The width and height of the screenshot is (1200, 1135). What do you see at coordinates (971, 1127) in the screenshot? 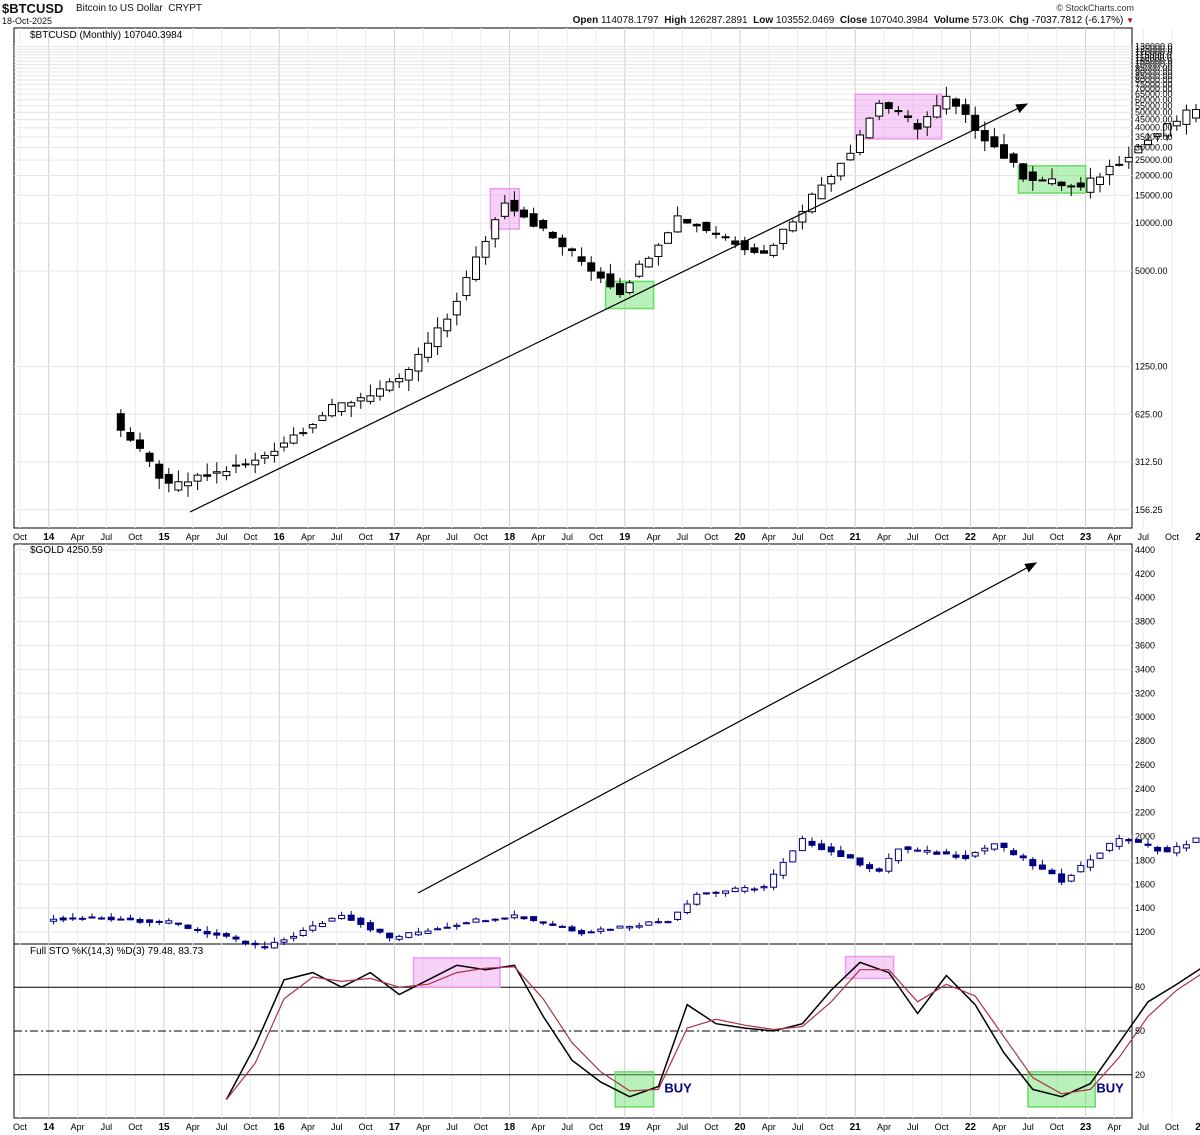
I see `x-tick-label-bottom: 22` at bounding box center [971, 1127].